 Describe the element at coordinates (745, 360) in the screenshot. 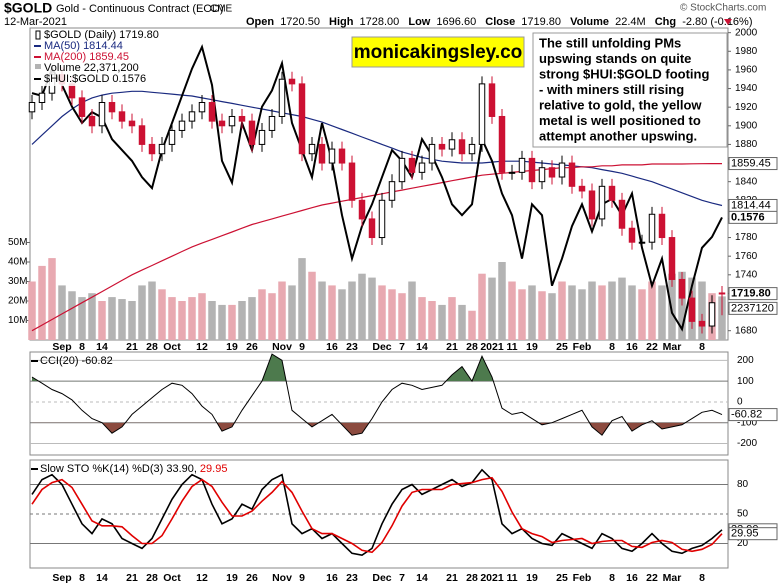

I see `y-tick-label: 200` at that location.